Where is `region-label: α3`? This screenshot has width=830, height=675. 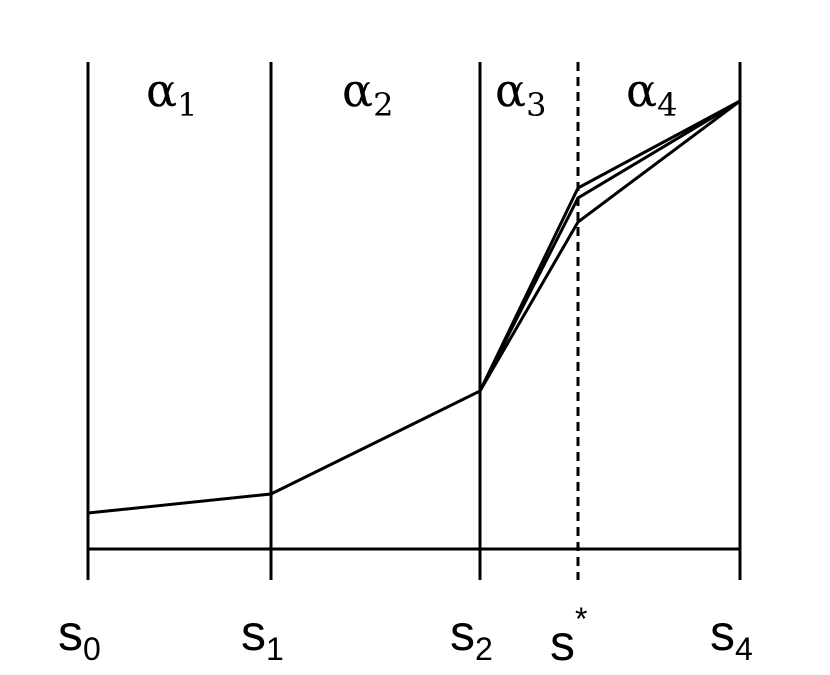
region-label: α3 is located at coordinates (520, 93).